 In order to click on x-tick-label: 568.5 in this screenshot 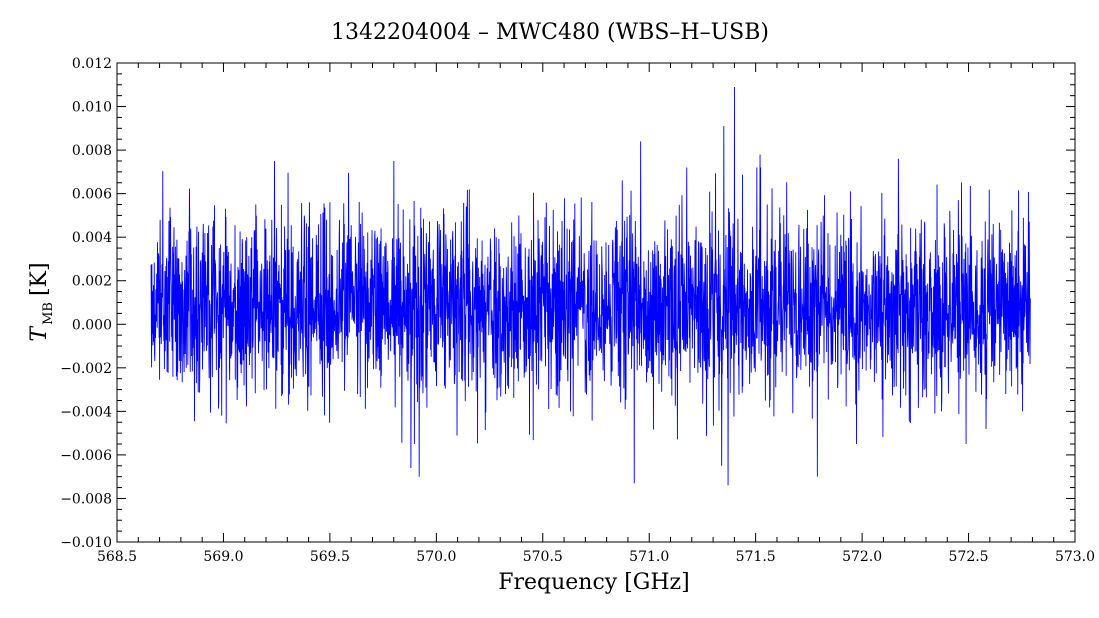, I will do `click(117, 557)`.